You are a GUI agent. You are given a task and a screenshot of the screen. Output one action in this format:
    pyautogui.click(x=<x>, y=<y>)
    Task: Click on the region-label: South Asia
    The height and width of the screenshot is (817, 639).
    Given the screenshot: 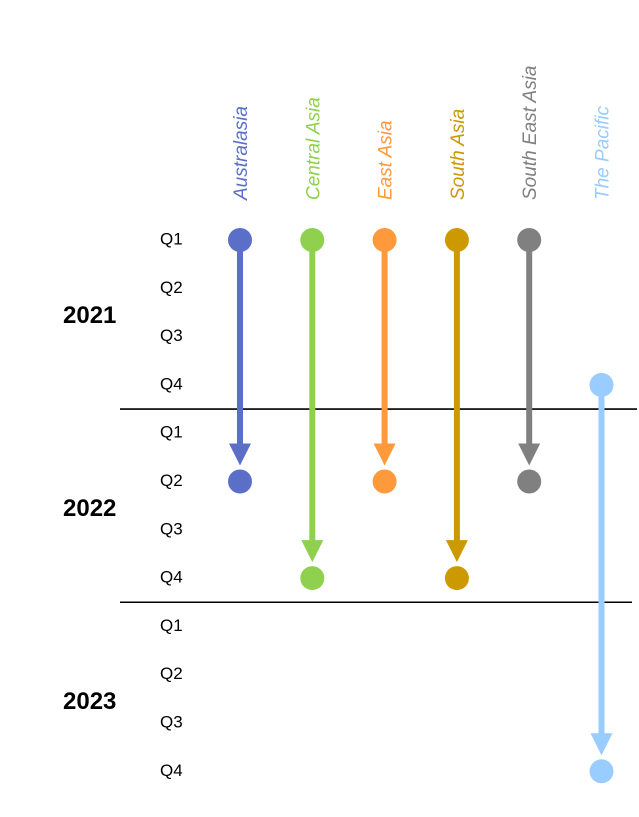 What is the action you would take?
    pyautogui.click(x=458, y=154)
    